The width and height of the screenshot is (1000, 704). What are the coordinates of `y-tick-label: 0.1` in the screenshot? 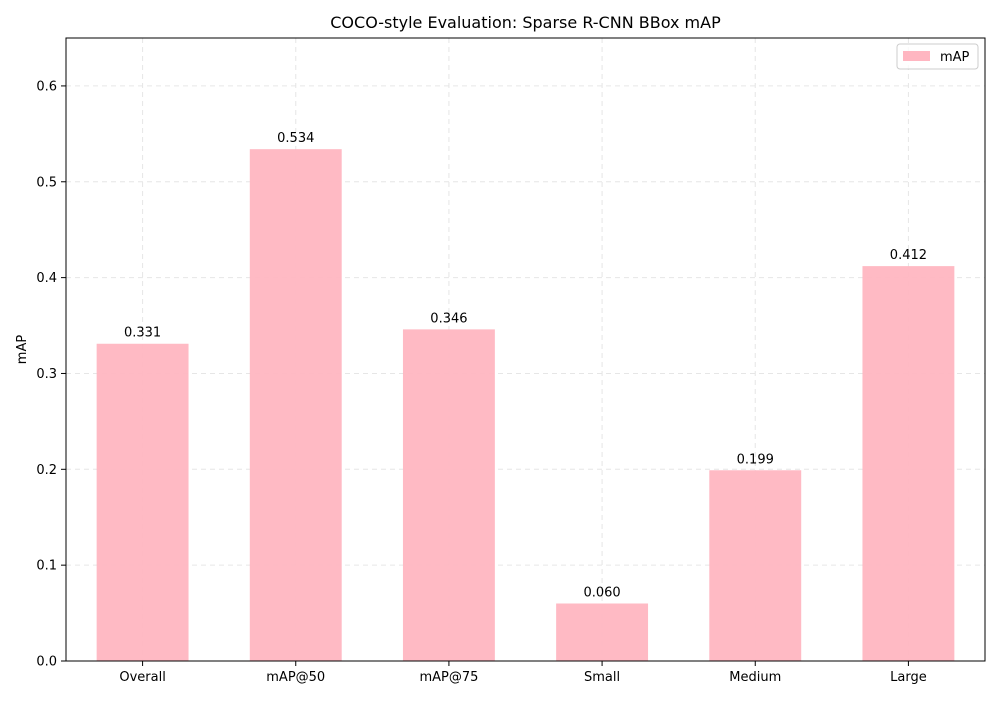 It's located at (46, 566).